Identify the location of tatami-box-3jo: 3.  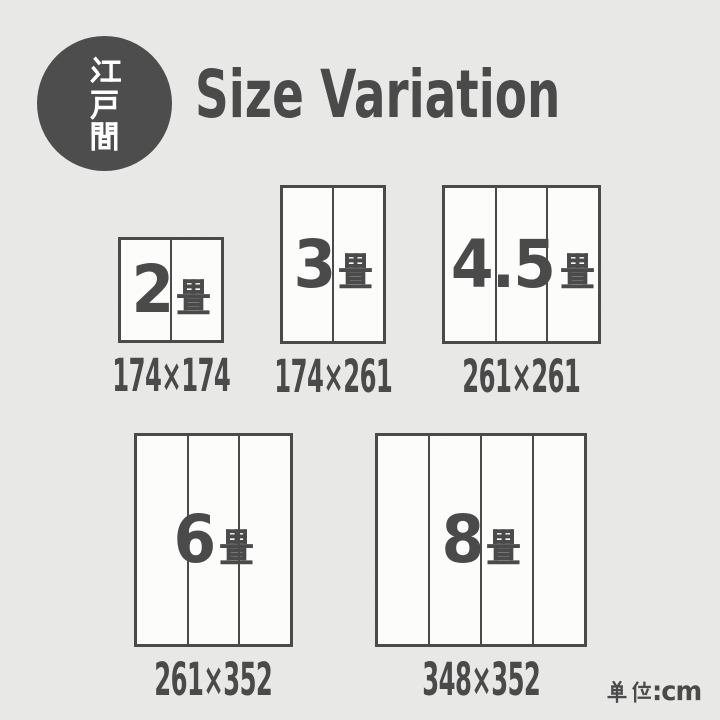
(333, 264).